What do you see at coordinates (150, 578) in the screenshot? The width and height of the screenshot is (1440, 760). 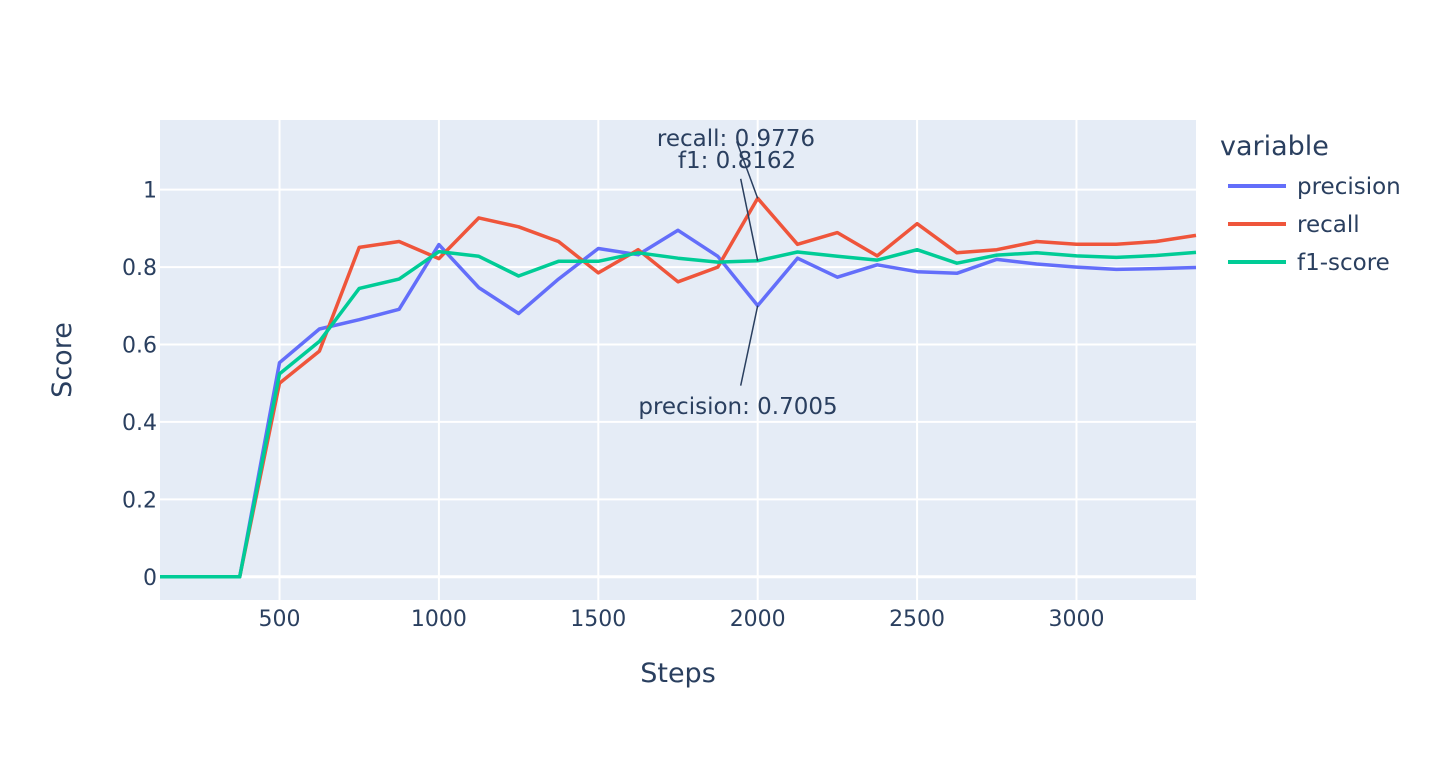 I see `y-tick-label: 0` at bounding box center [150, 578].